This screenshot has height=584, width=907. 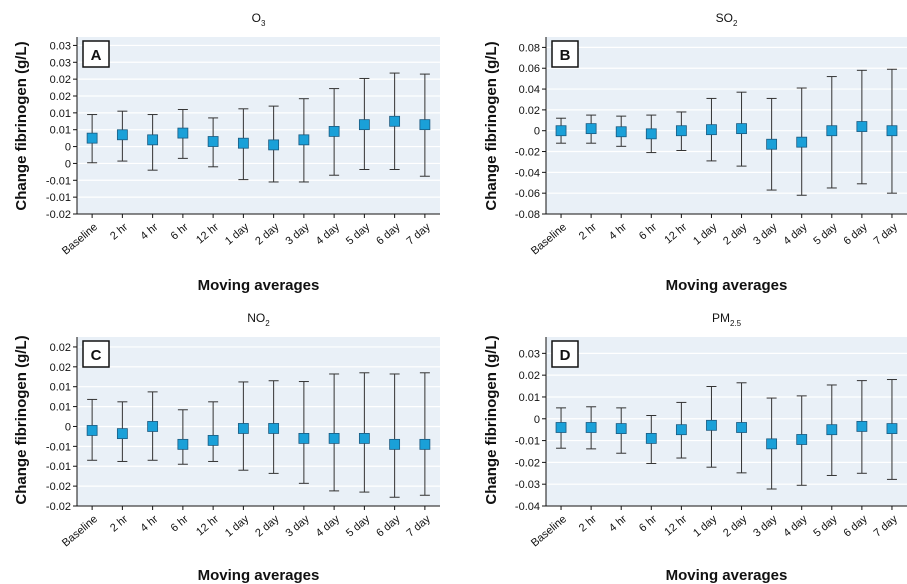 I want to click on y-axis-label: Change fibrinogen (g/L), so click(x=491, y=419).